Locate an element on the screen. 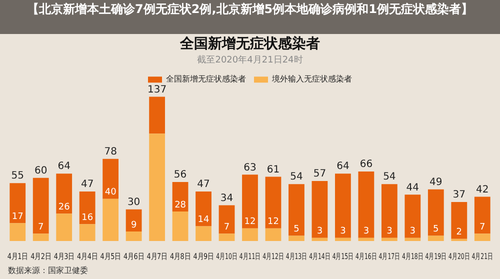 This screenshot has height=279, width=500. data-label: 16 is located at coordinates (88, 218).